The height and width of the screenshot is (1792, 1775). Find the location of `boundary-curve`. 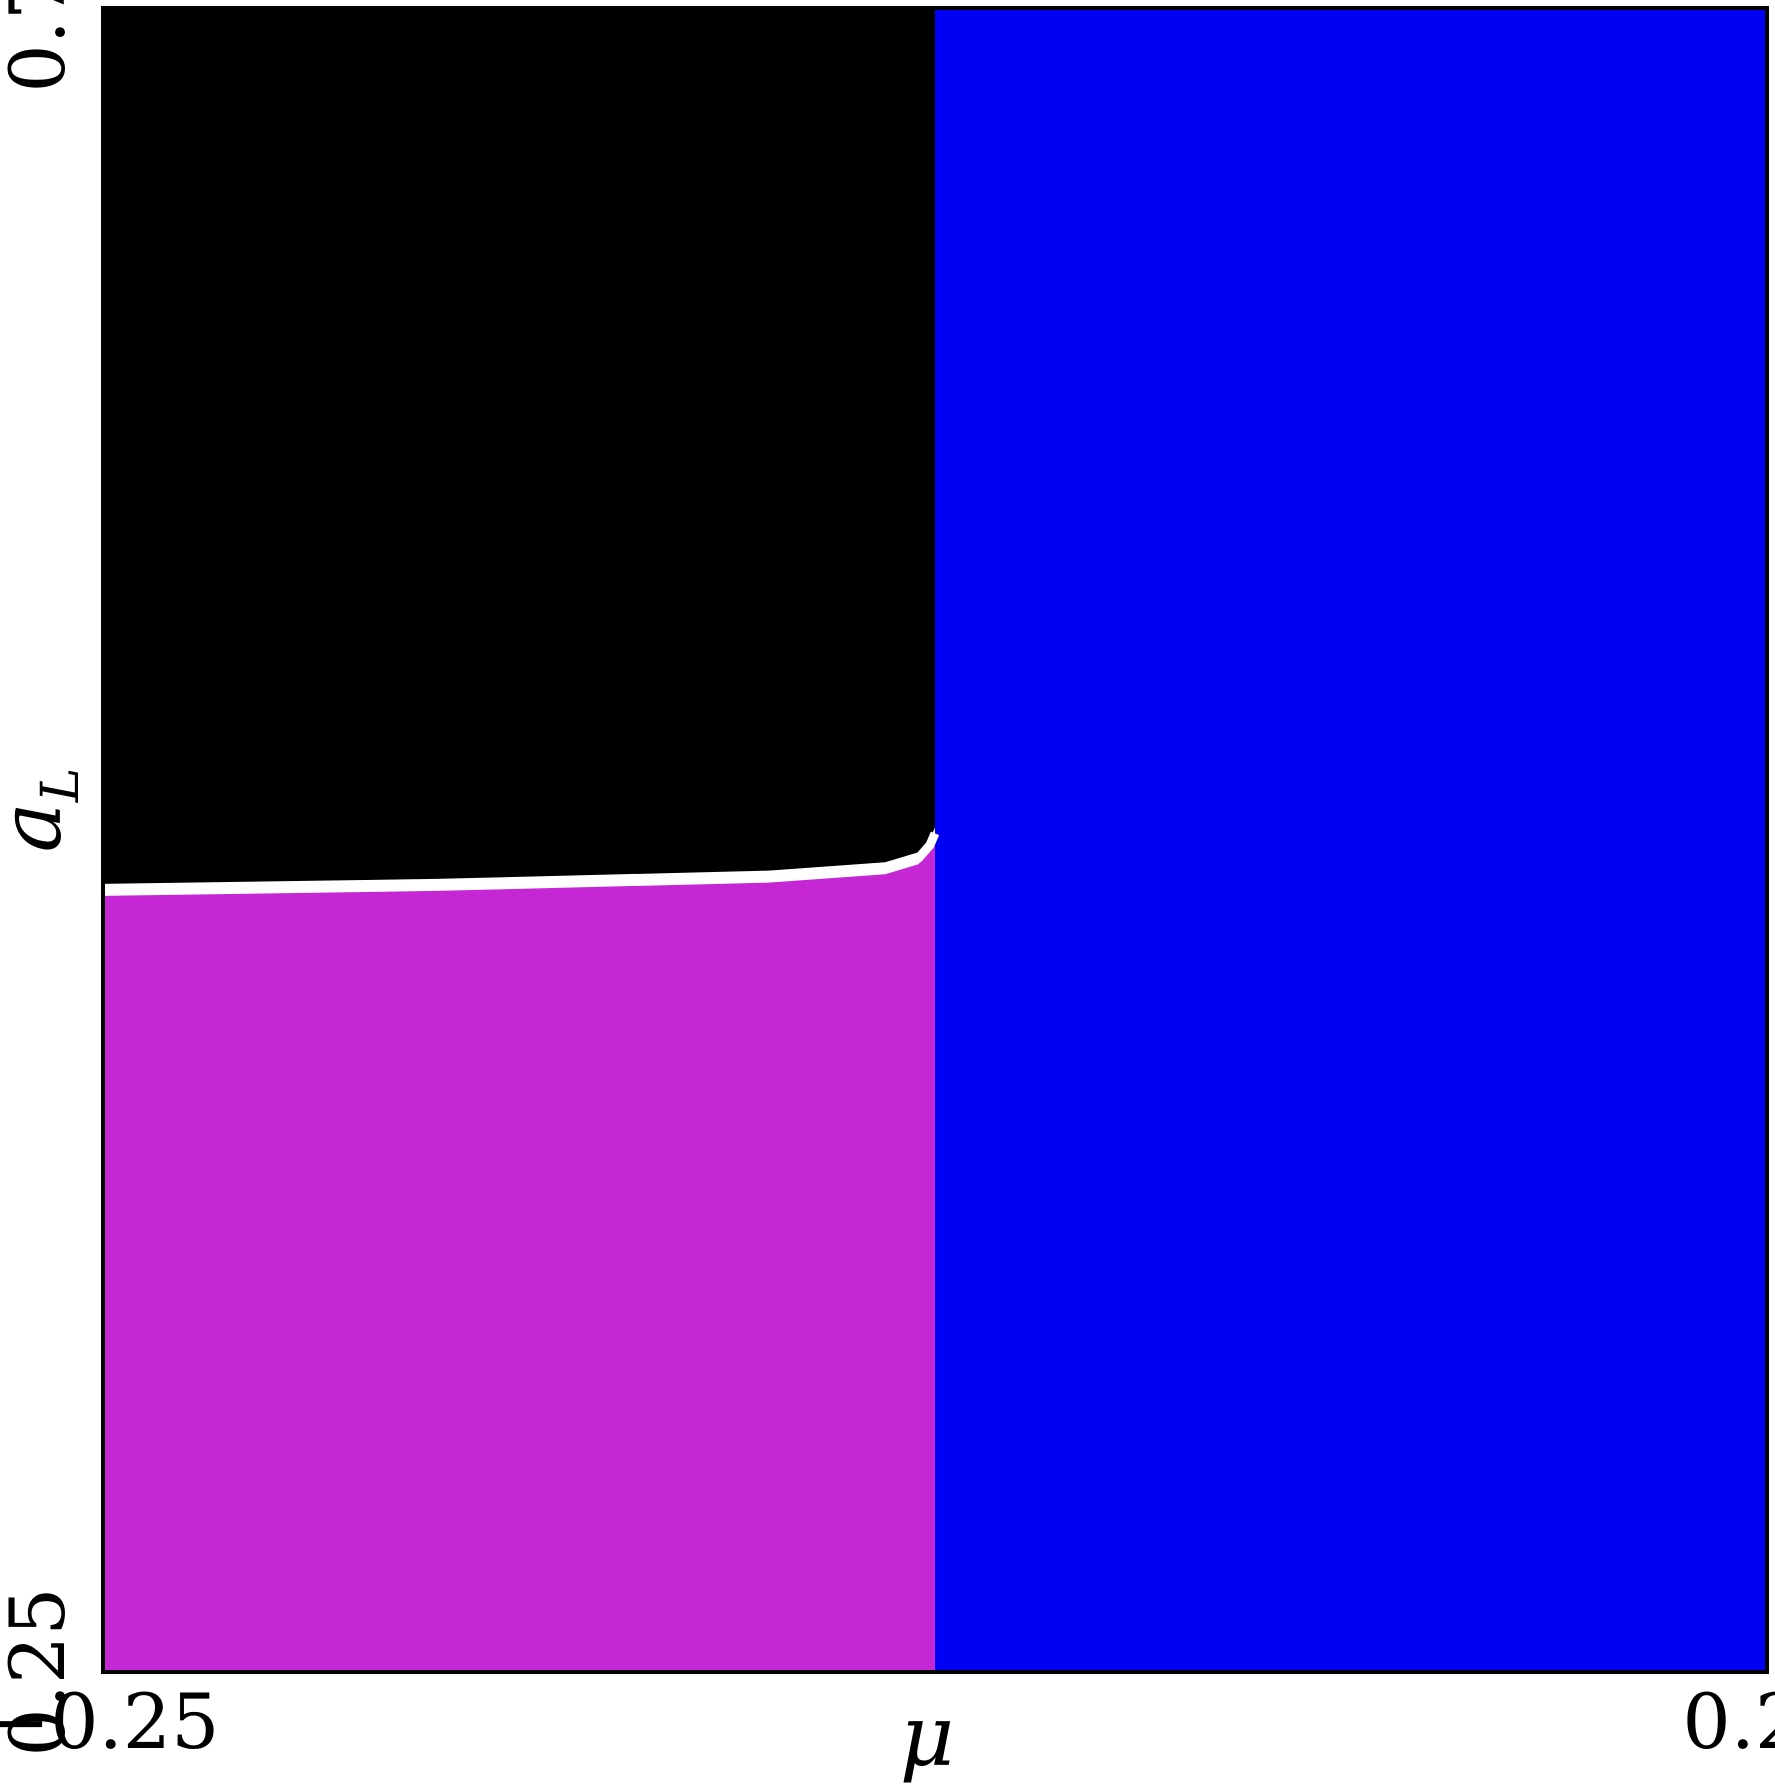

boundary-curve is located at coordinates (521, 863).